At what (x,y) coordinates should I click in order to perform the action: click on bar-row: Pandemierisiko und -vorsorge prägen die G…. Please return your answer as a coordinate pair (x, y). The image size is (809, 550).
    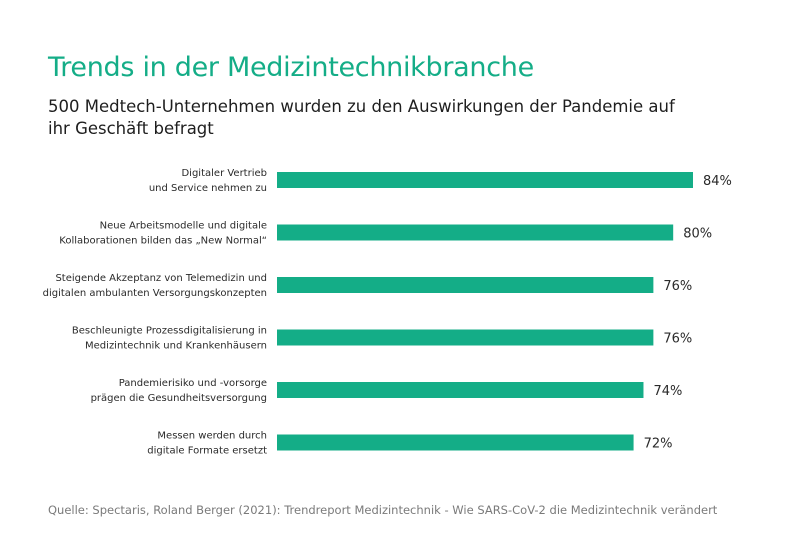
    Looking at the image, I should click on (387, 391).